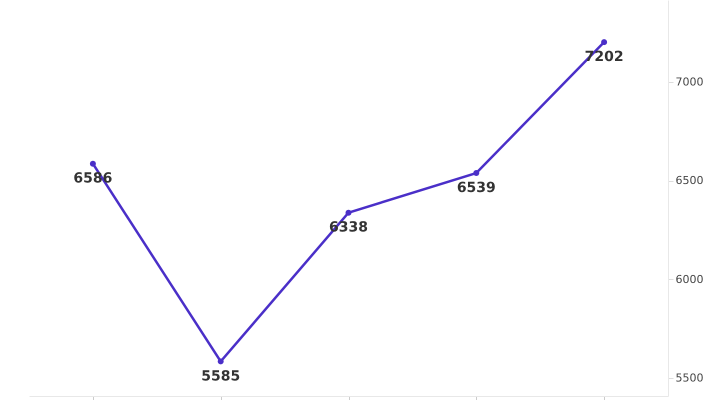 This screenshot has height=400, width=712. Describe the element at coordinates (220, 376) in the screenshot. I see `data-label: 5585` at that location.